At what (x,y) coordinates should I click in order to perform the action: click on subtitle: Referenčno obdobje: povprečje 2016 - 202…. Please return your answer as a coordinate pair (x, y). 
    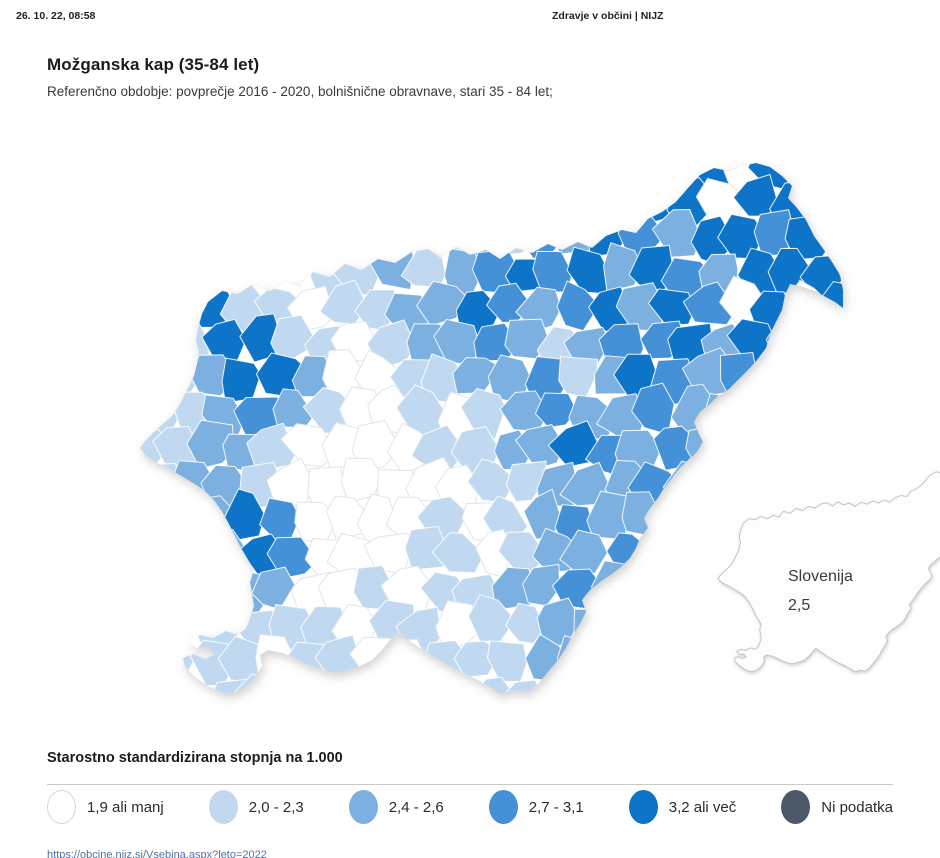
    Looking at the image, I should click on (300, 91).